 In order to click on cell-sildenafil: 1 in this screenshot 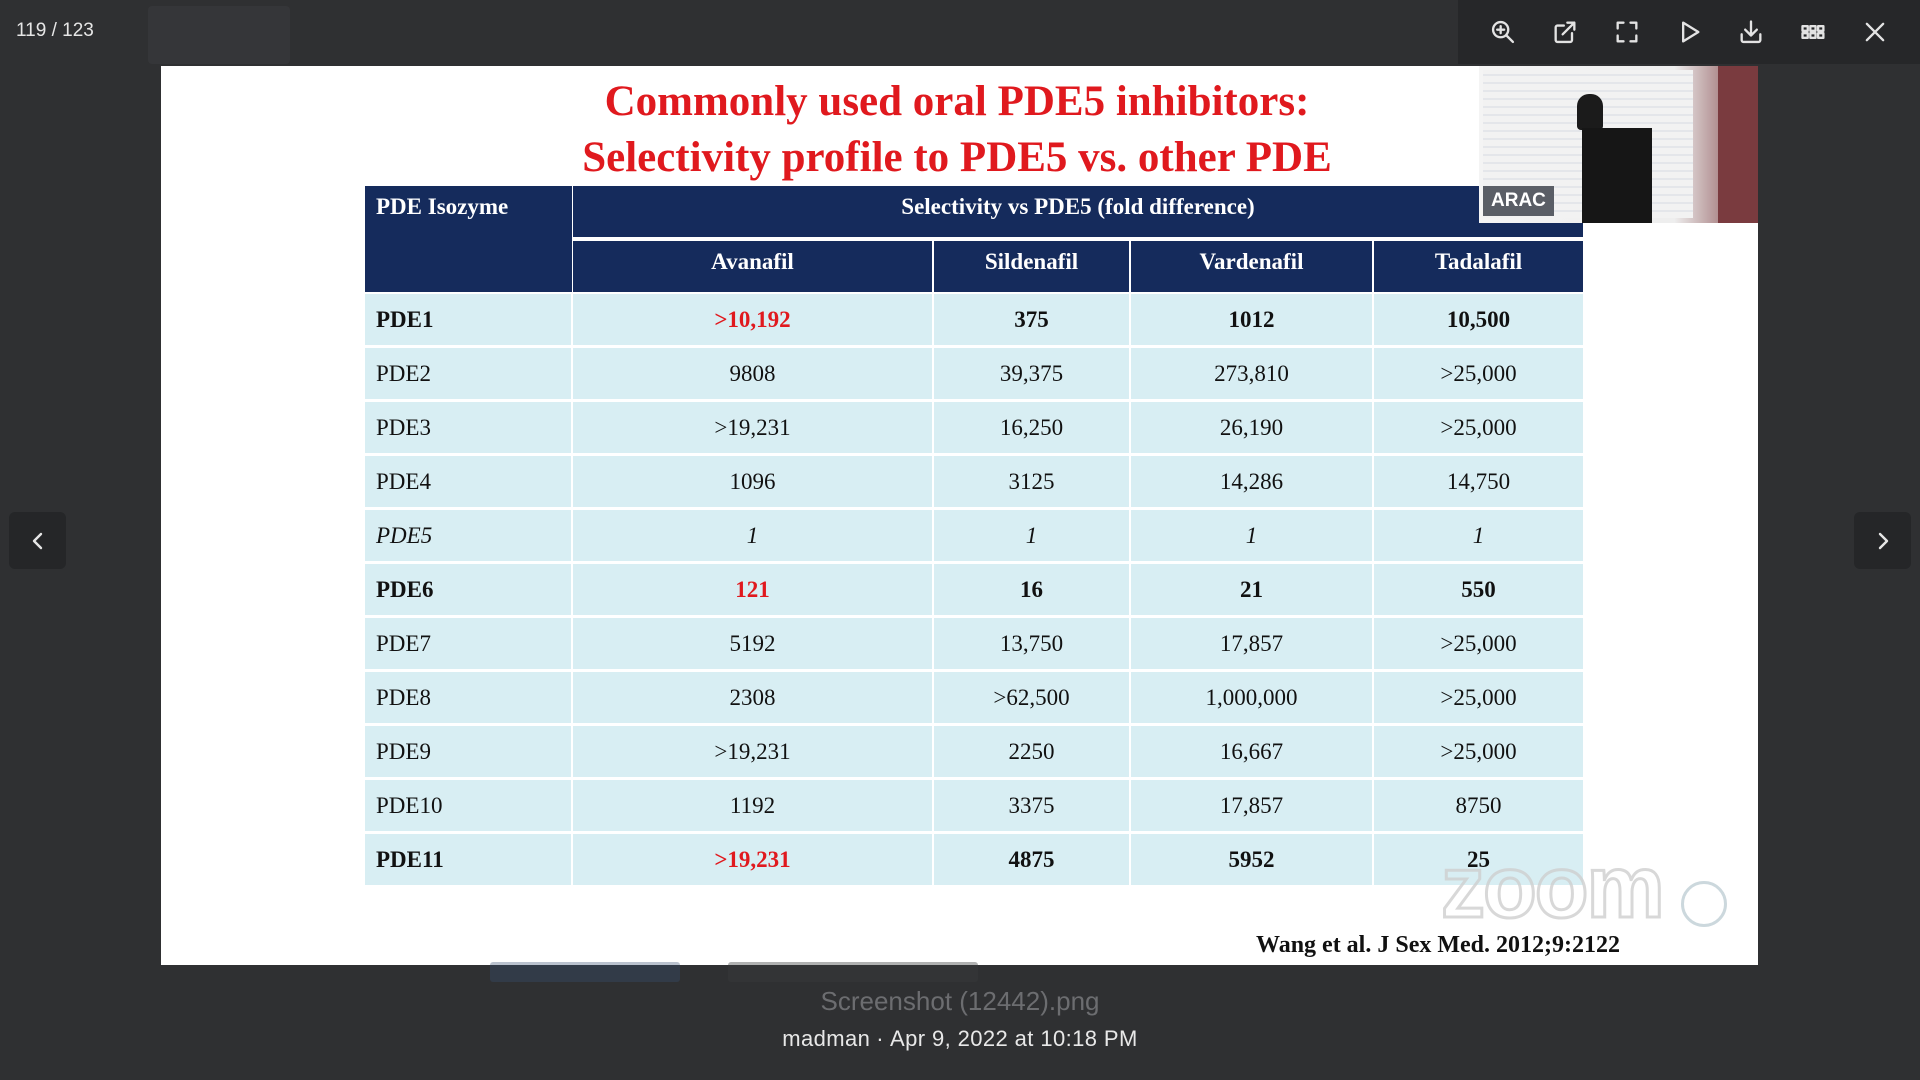, I will do `click(1031, 535)`.